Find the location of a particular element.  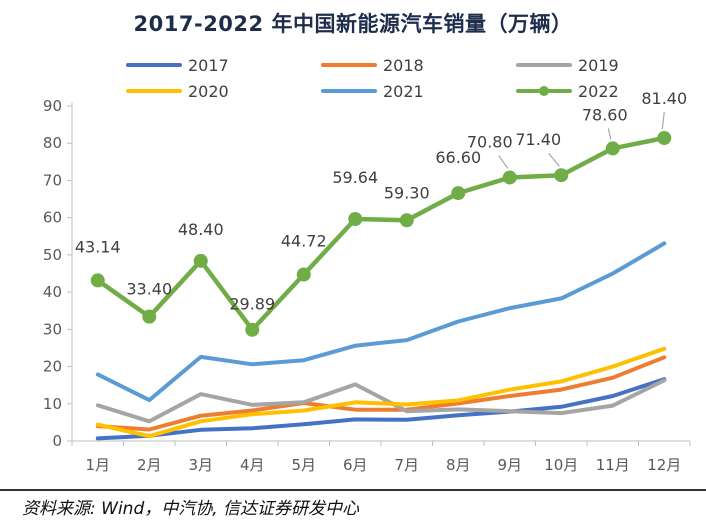

point-2022-3月 is located at coordinates (200, 260).